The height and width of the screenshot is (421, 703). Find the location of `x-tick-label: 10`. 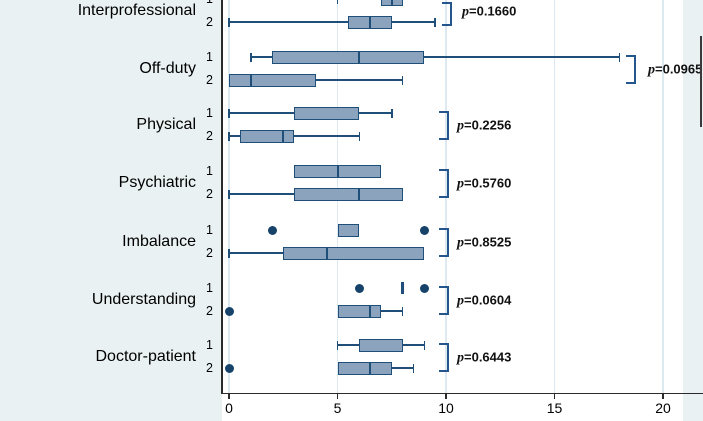

x-tick-label: 10 is located at coordinates (446, 408).